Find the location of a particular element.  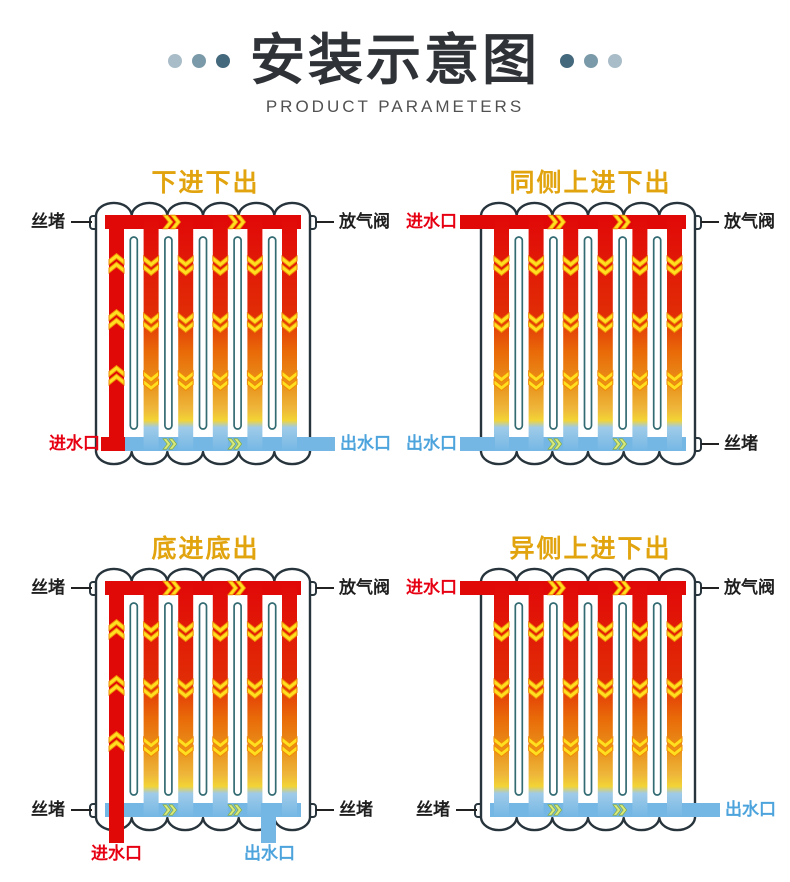

page-subtitle: PRODUCT PARAMETERS is located at coordinates (395, 106).